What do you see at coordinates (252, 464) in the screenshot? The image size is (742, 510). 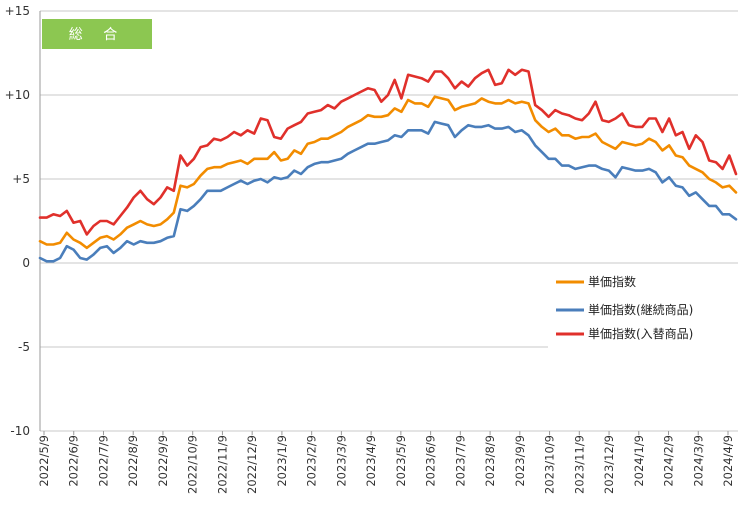 I see `x-tick-label: 2022/12/9` at bounding box center [252, 464].